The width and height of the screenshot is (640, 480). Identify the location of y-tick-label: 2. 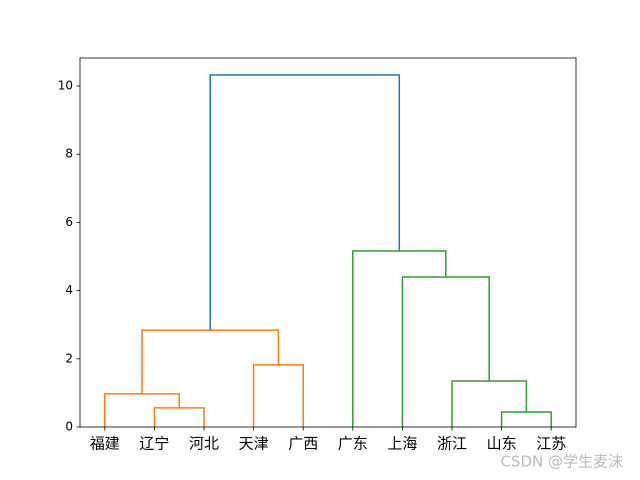
(69, 358).